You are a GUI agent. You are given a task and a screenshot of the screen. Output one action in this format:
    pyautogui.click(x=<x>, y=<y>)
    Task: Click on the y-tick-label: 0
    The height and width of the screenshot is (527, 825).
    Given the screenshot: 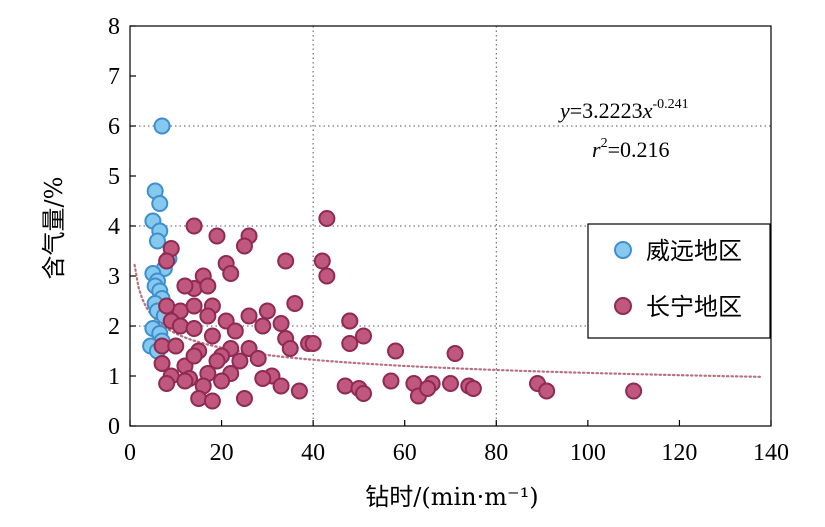 What is the action you would take?
    pyautogui.click(x=114, y=427)
    